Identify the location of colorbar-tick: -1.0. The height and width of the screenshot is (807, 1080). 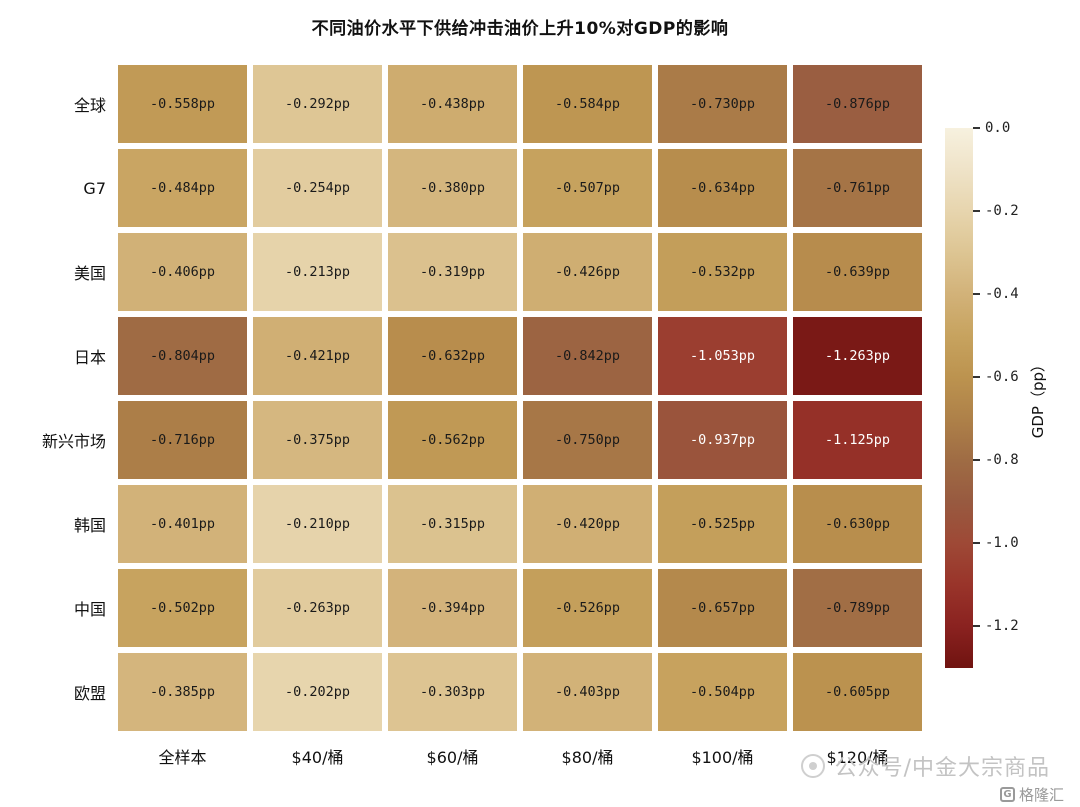
(996, 543).